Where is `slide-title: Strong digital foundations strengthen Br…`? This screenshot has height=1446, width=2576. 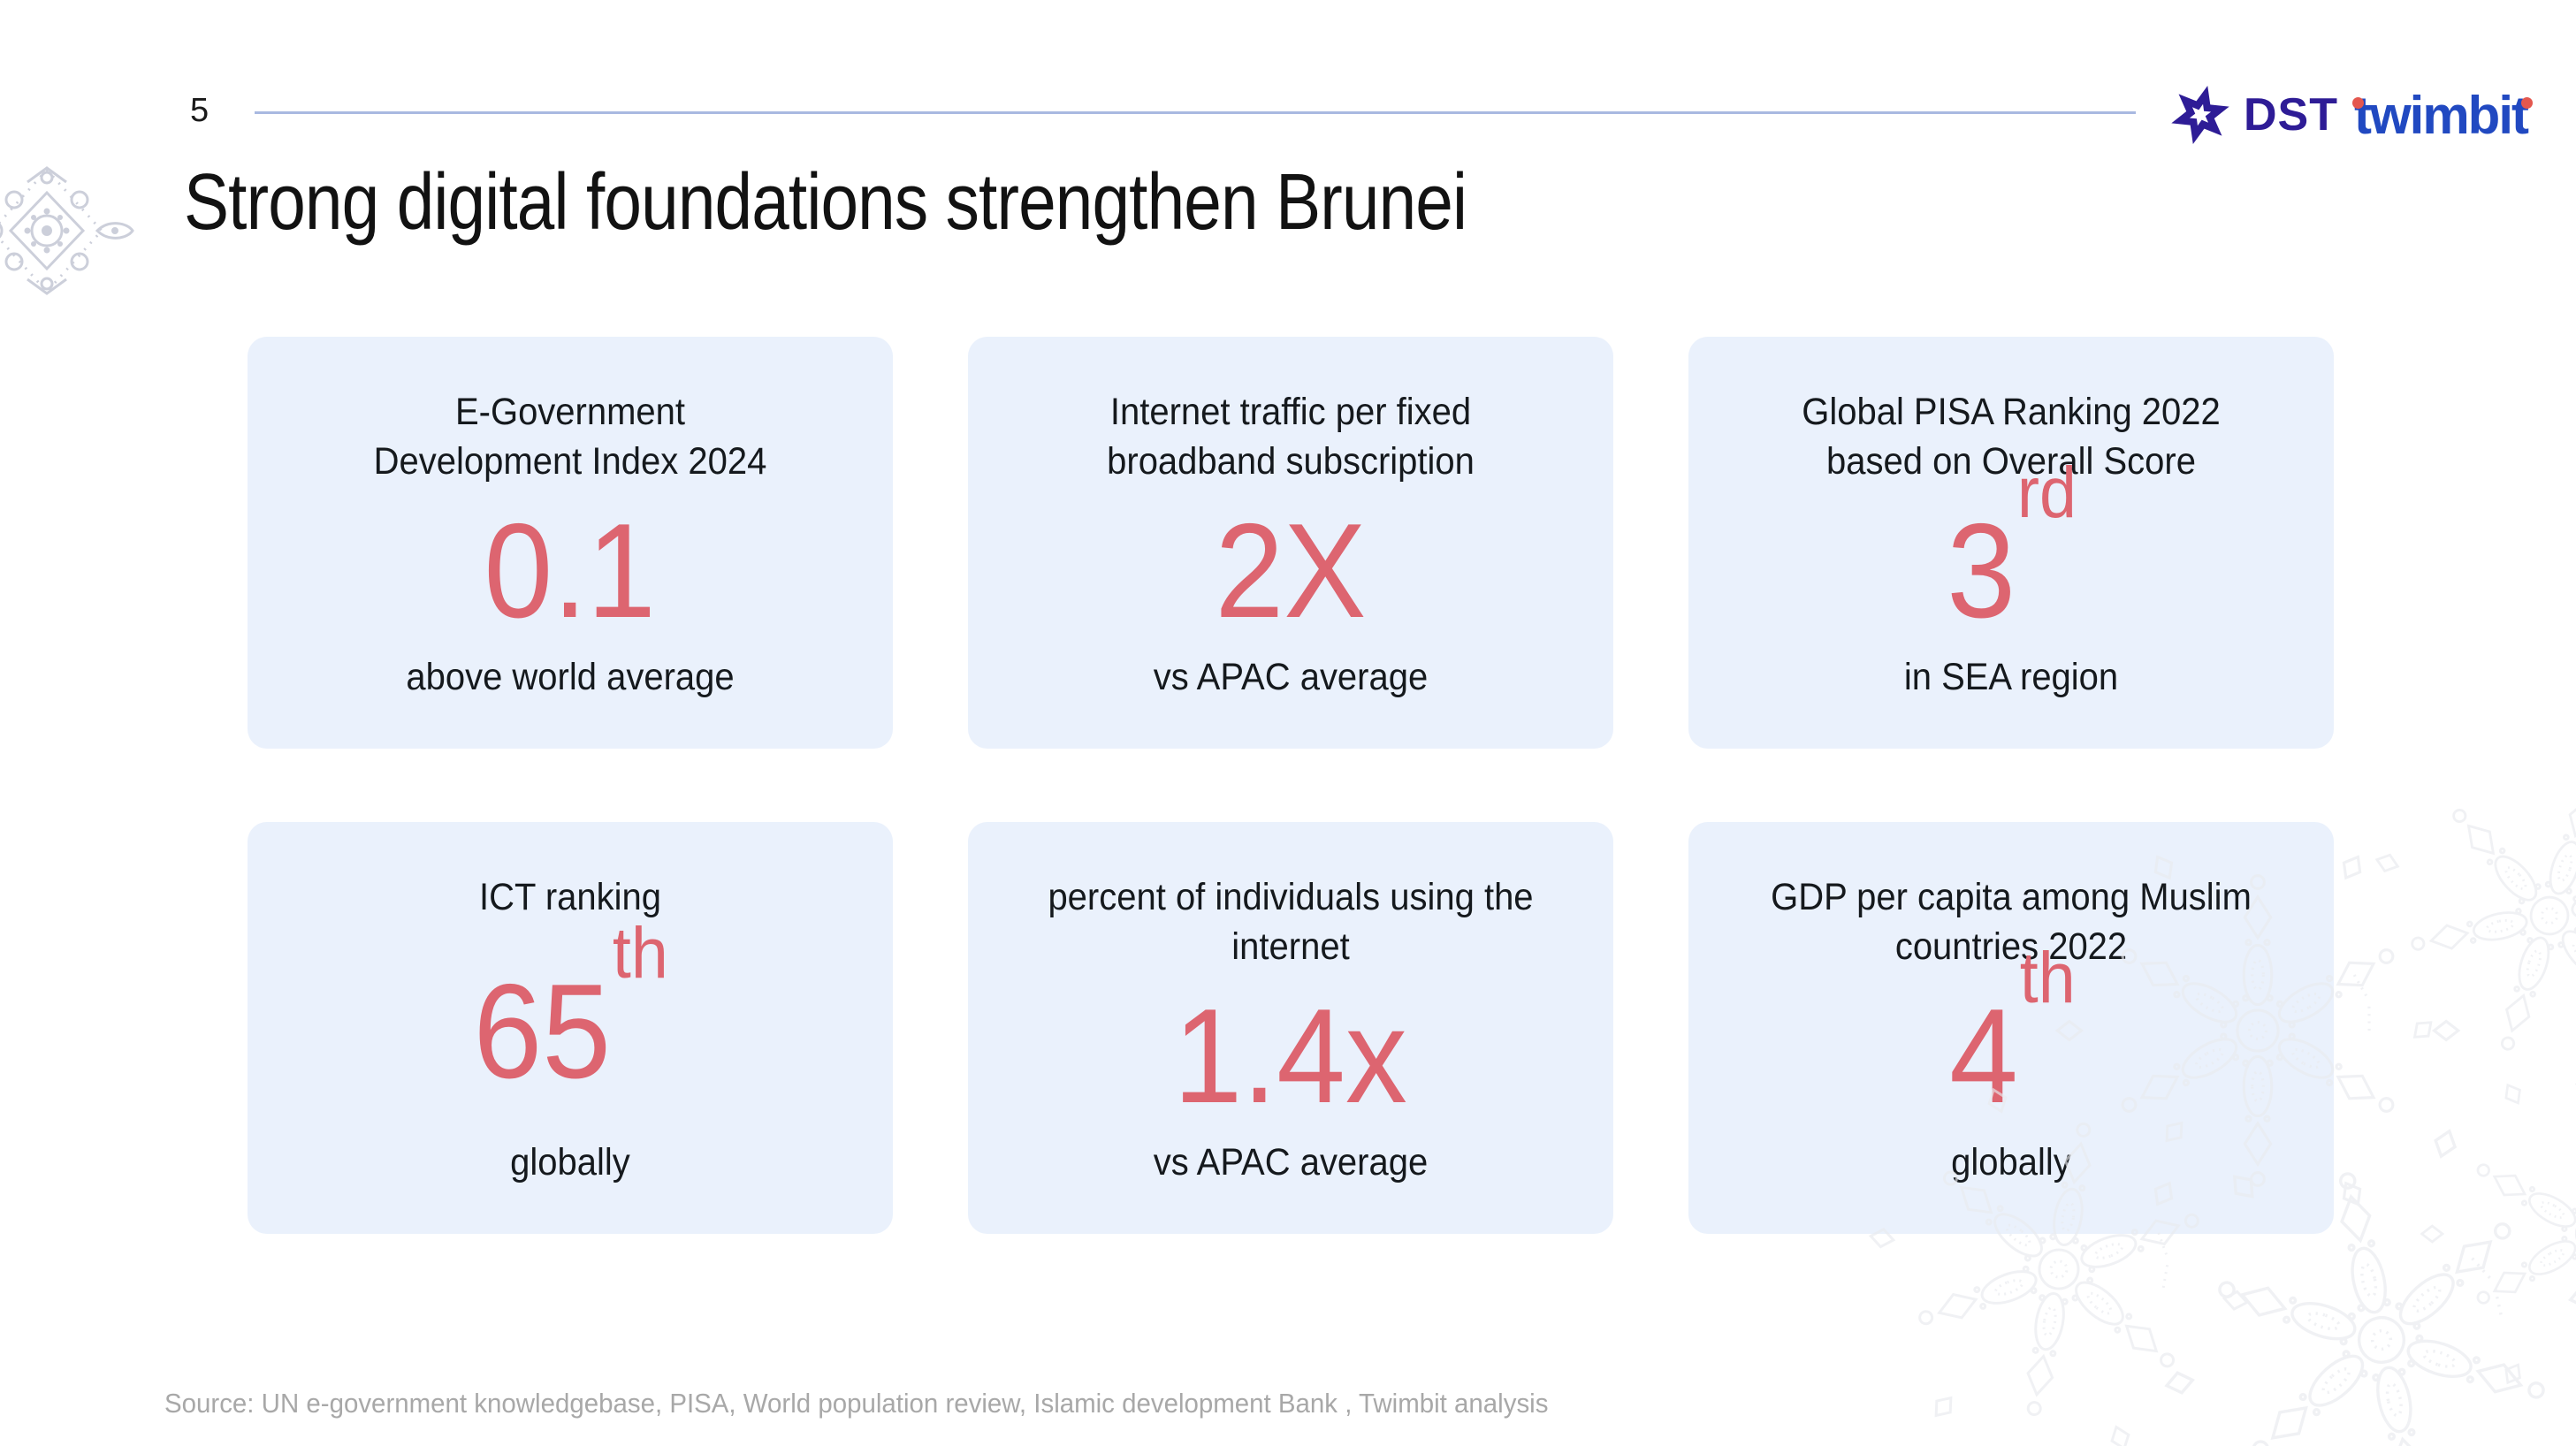
slide-title: Strong digital foundations strengthen Br… is located at coordinates (825, 203).